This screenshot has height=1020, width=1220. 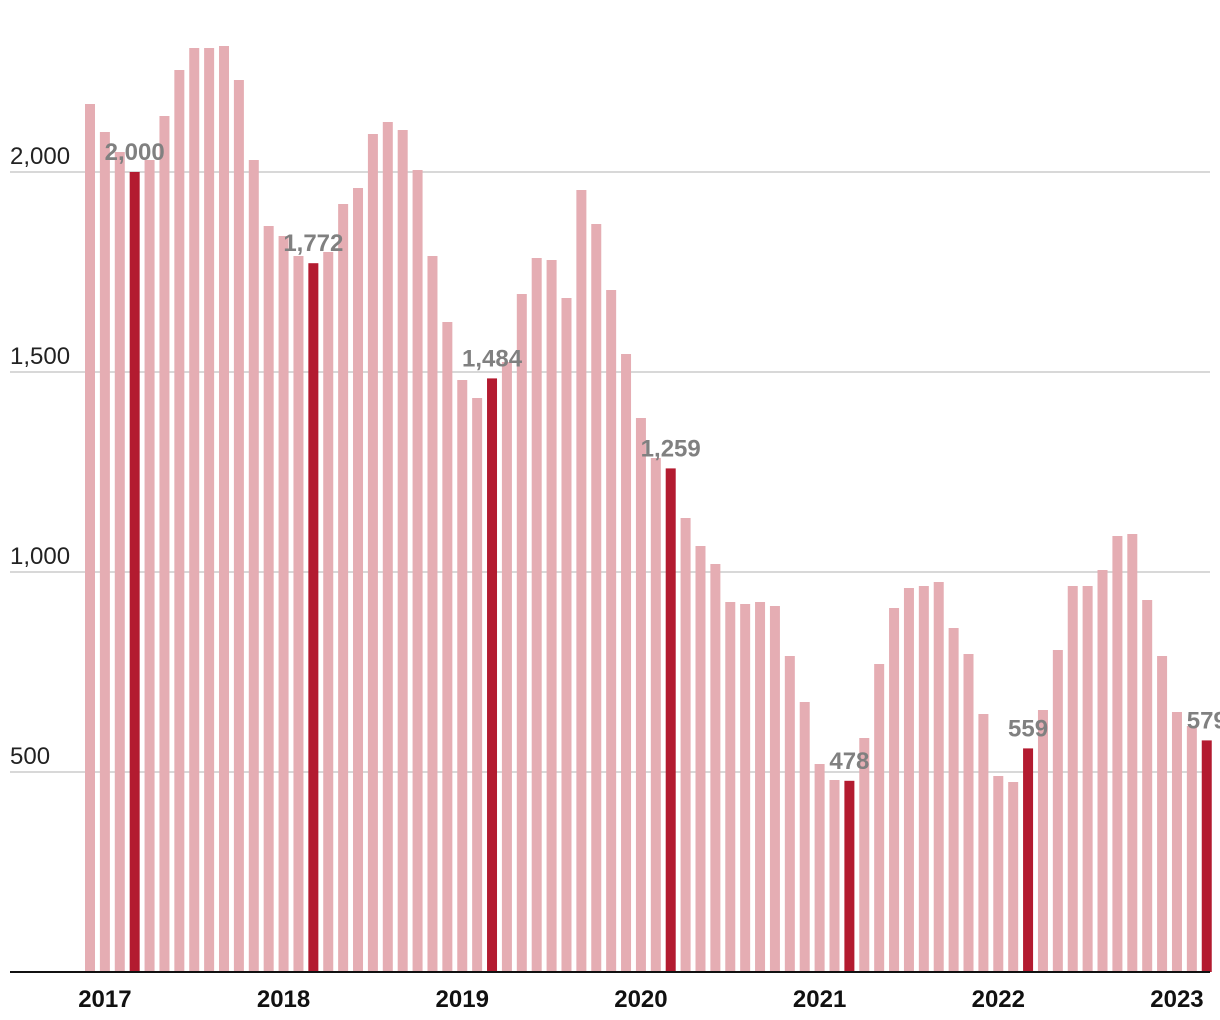 What do you see at coordinates (135, 152) in the screenshot?
I see `data-label: 2,000` at bounding box center [135, 152].